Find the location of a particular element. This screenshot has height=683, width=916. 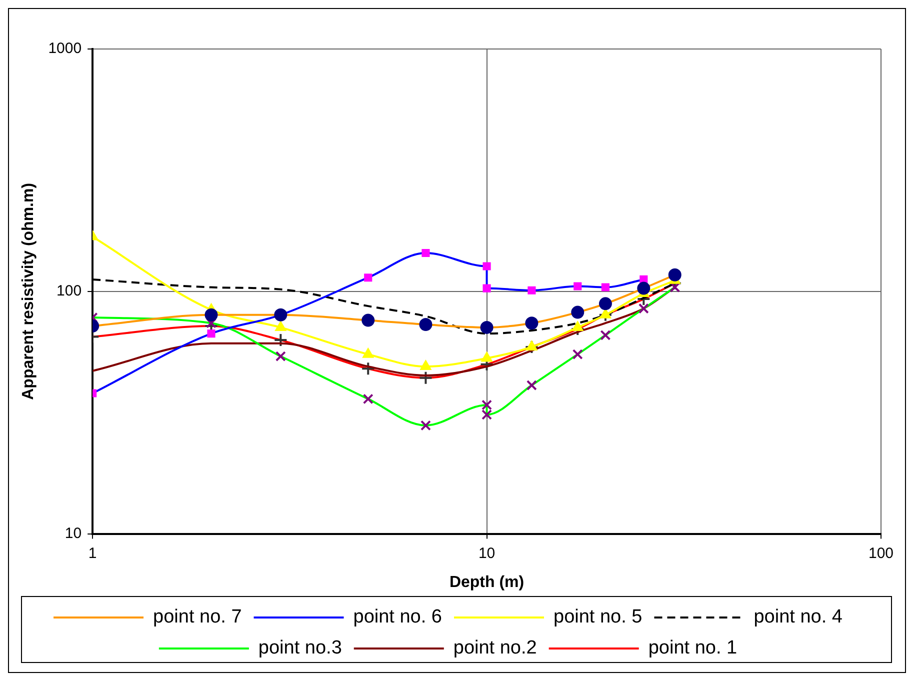

y-tick-label: 1000 is located at coordinates (65, 49).